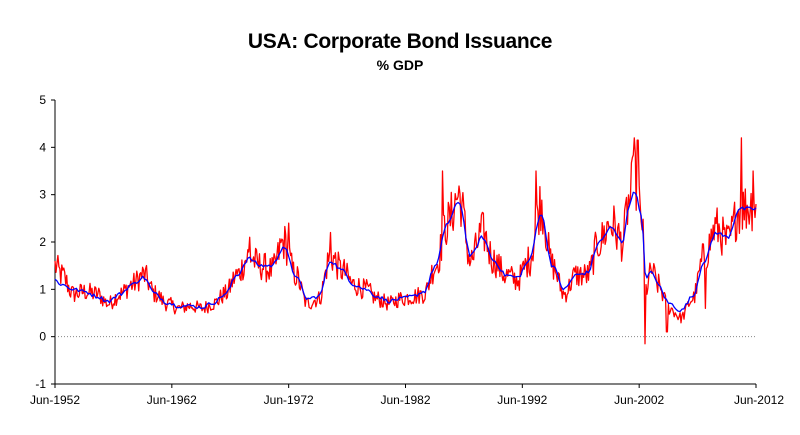 The height and width of the screenshot is (435, 800). Describe the element at coordinates (40, 384) in the screenshot. I see `y-tick-label: -1` at that location.